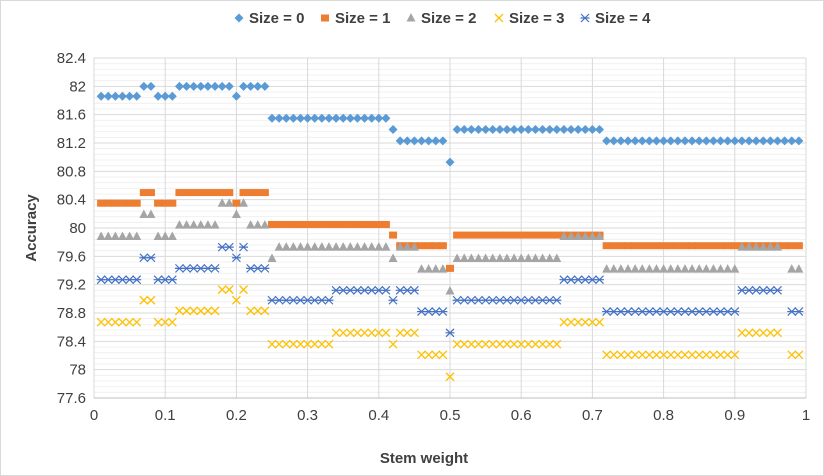  What do you see at coordinates (77, 86) in the screenshot?
I see `y-tick-label: 82` at bounding box center [77, 86].